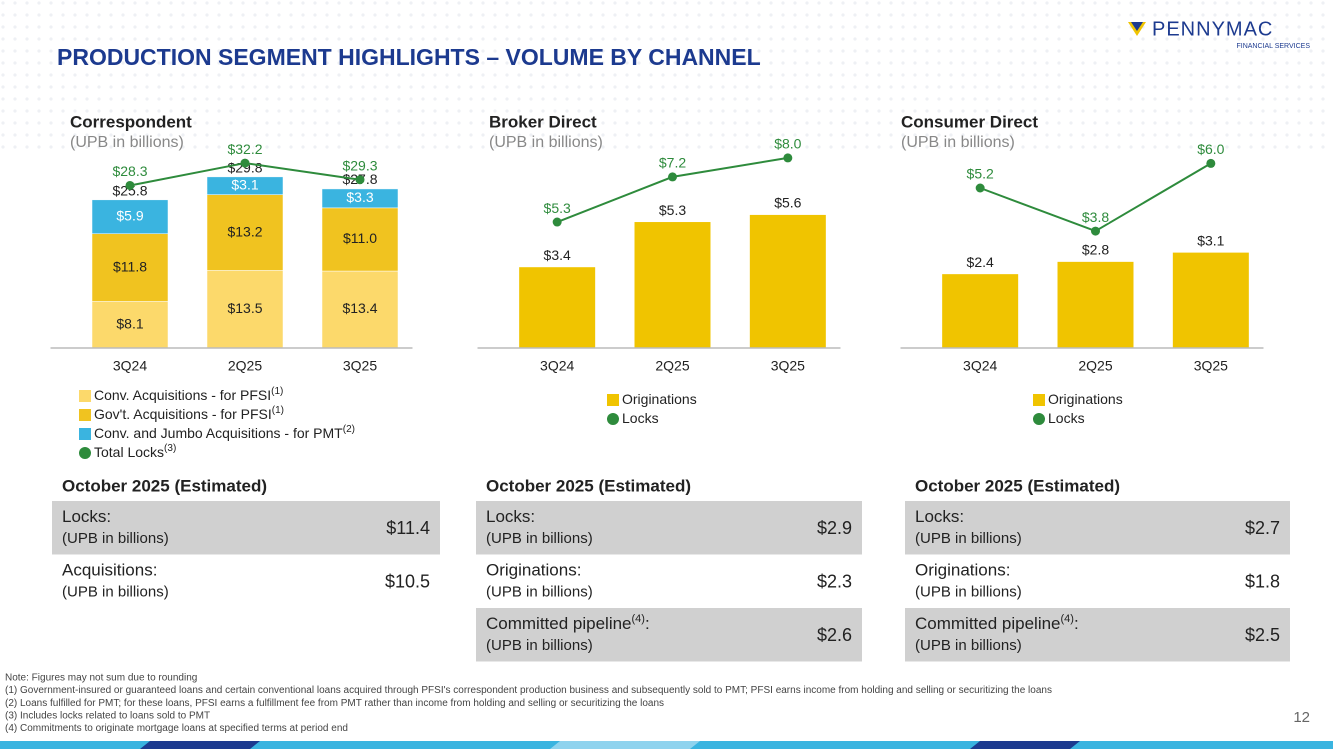 This screenshot has width=1333, height=749. What do you see at coordinates (834, 528) in the screenshot?
I see `row-value: $2.9` at bounding box center [834, 528].